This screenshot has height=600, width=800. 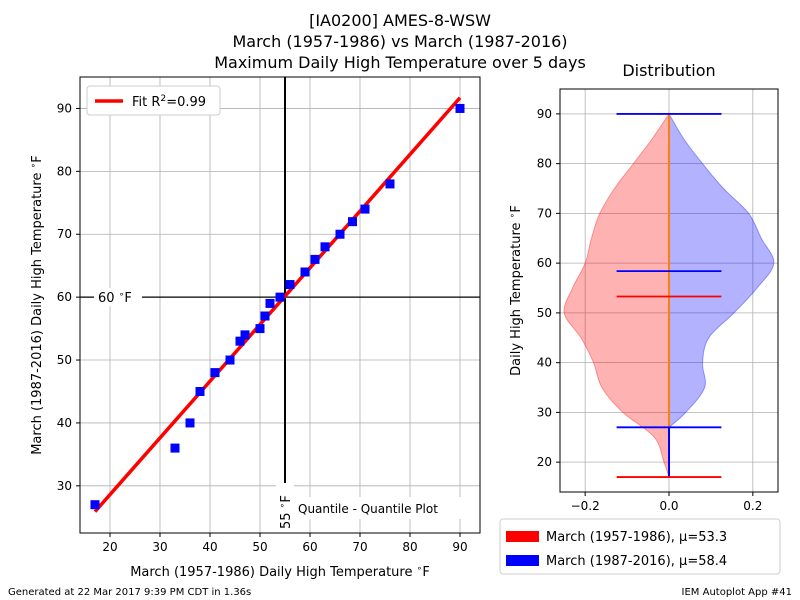 I want to click on hline-label-box, so click(x=118, y=297).